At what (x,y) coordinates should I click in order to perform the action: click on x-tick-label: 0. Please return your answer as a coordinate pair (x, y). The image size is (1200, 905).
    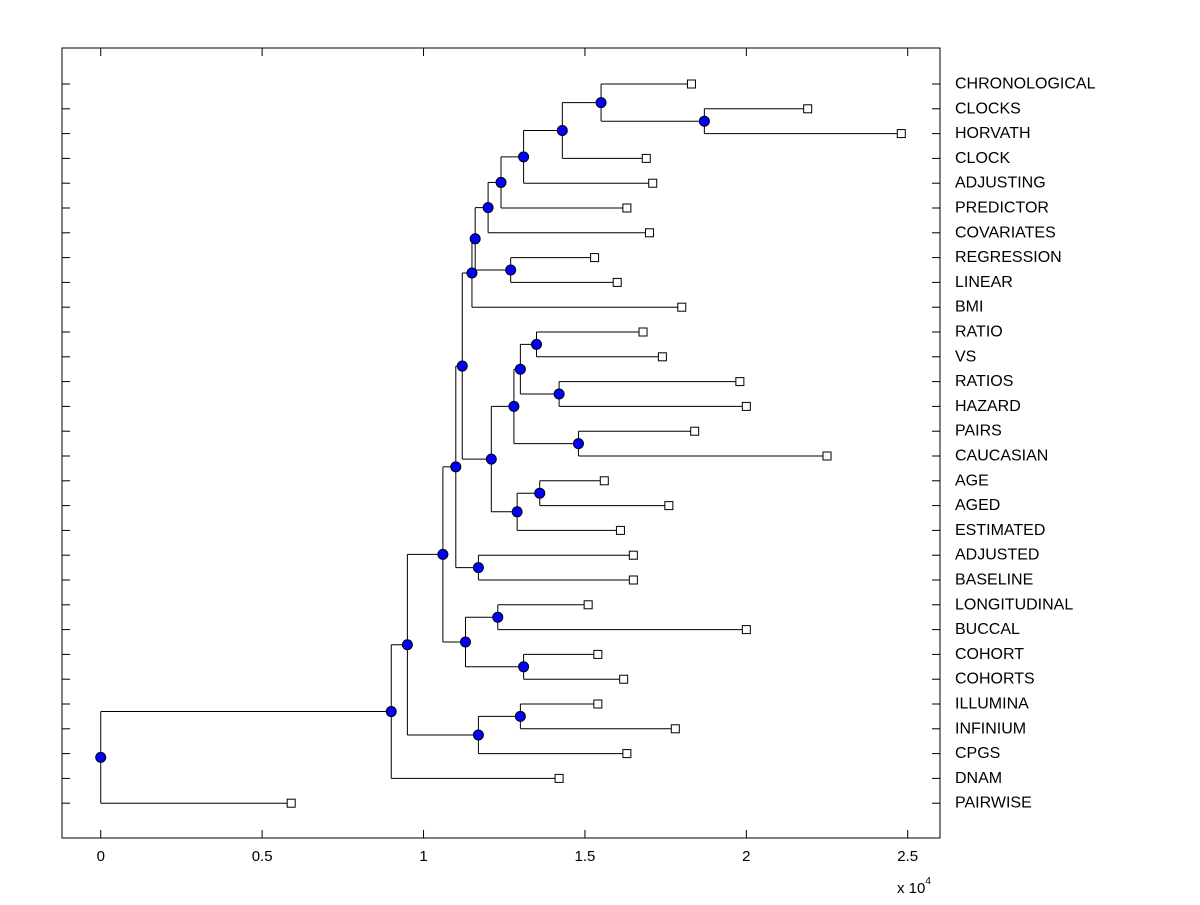
    Looking at the image, I should click on (101, 856).